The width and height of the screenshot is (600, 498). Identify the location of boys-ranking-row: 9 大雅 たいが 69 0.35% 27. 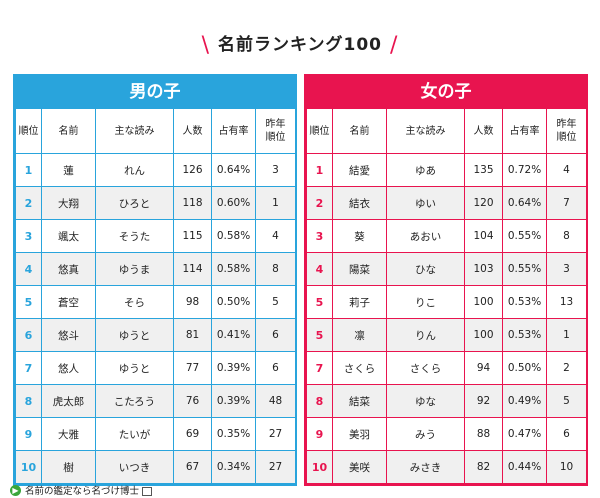
(155, 434).